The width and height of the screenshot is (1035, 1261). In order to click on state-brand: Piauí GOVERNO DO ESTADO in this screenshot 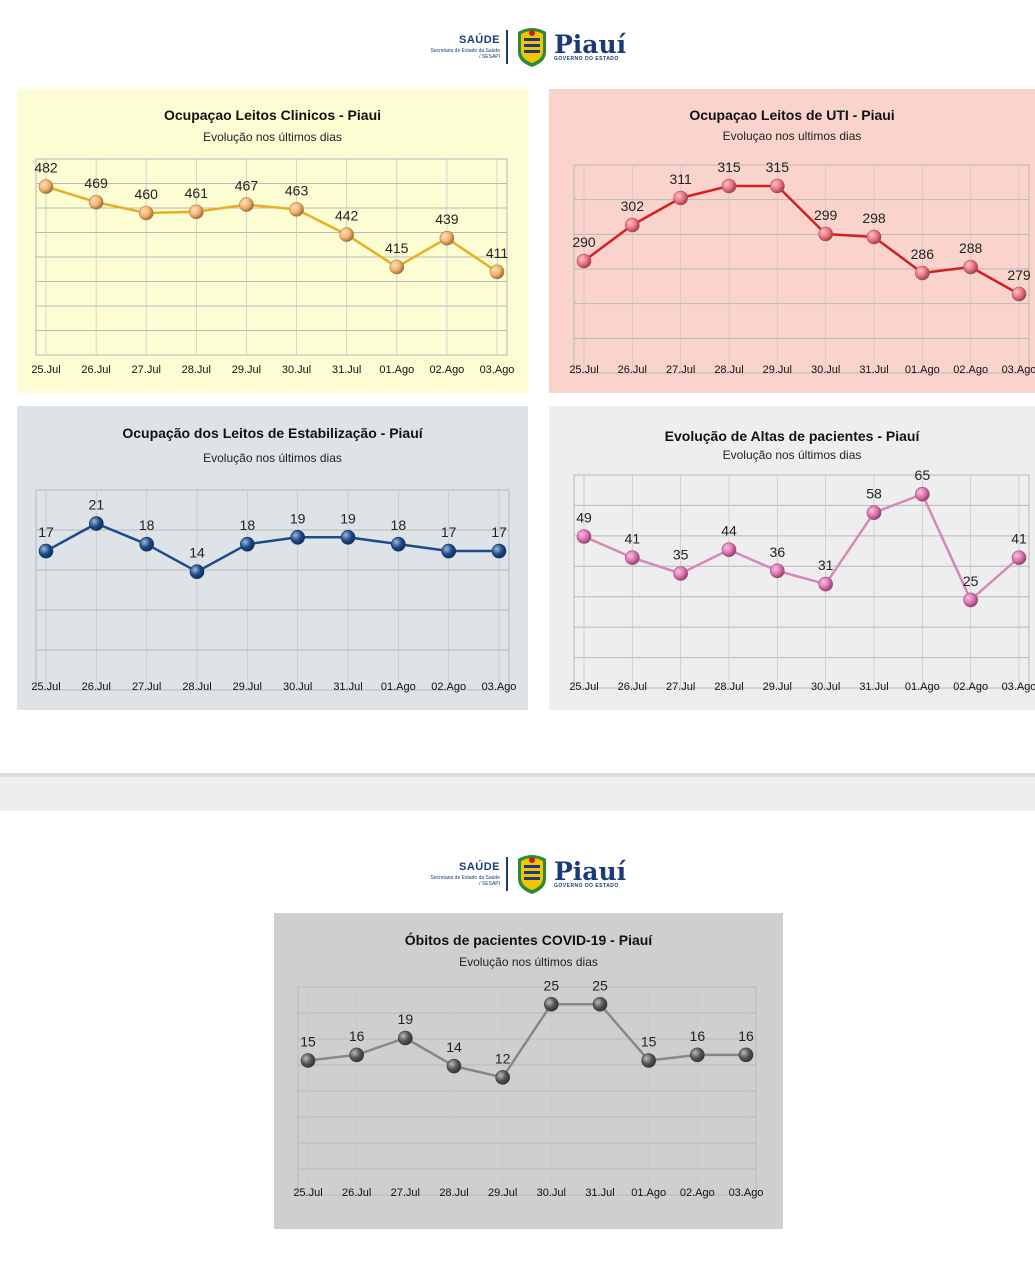, I will do `click(590, 874)`.